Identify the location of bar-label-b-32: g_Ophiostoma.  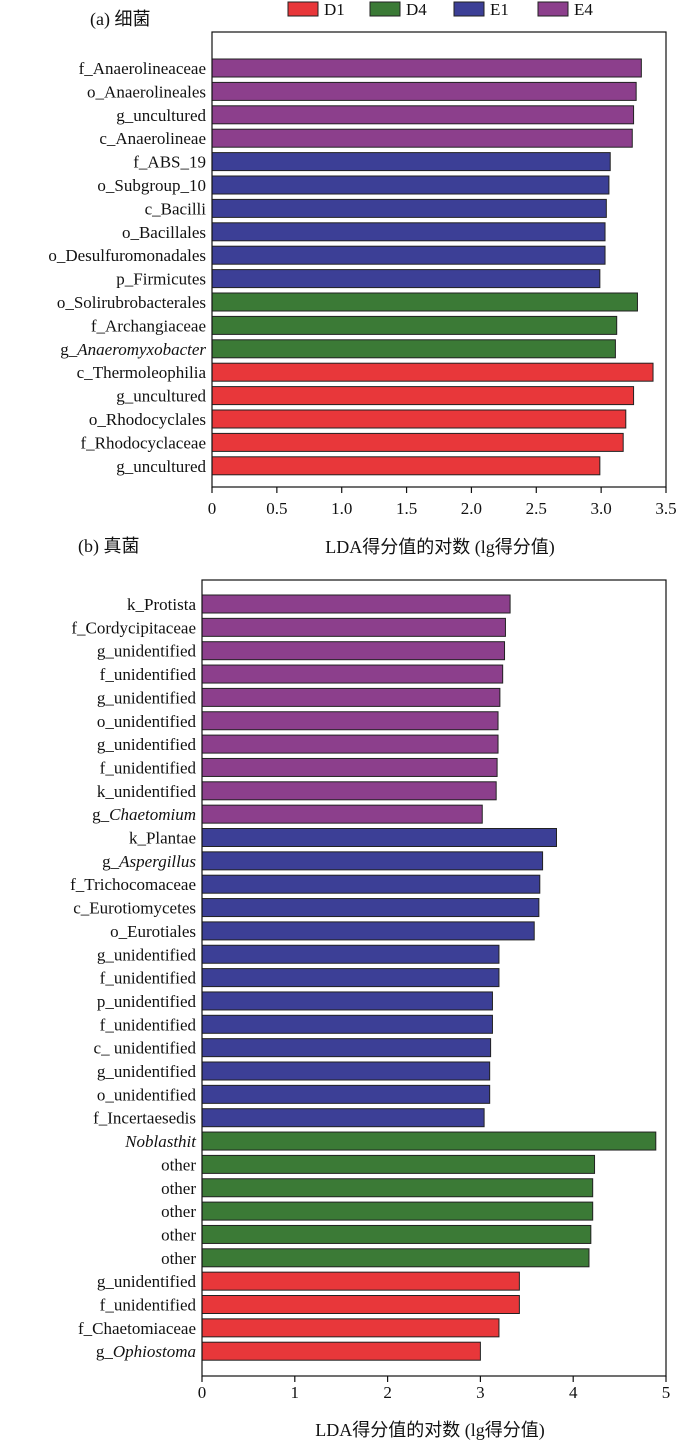
(146, 1351).